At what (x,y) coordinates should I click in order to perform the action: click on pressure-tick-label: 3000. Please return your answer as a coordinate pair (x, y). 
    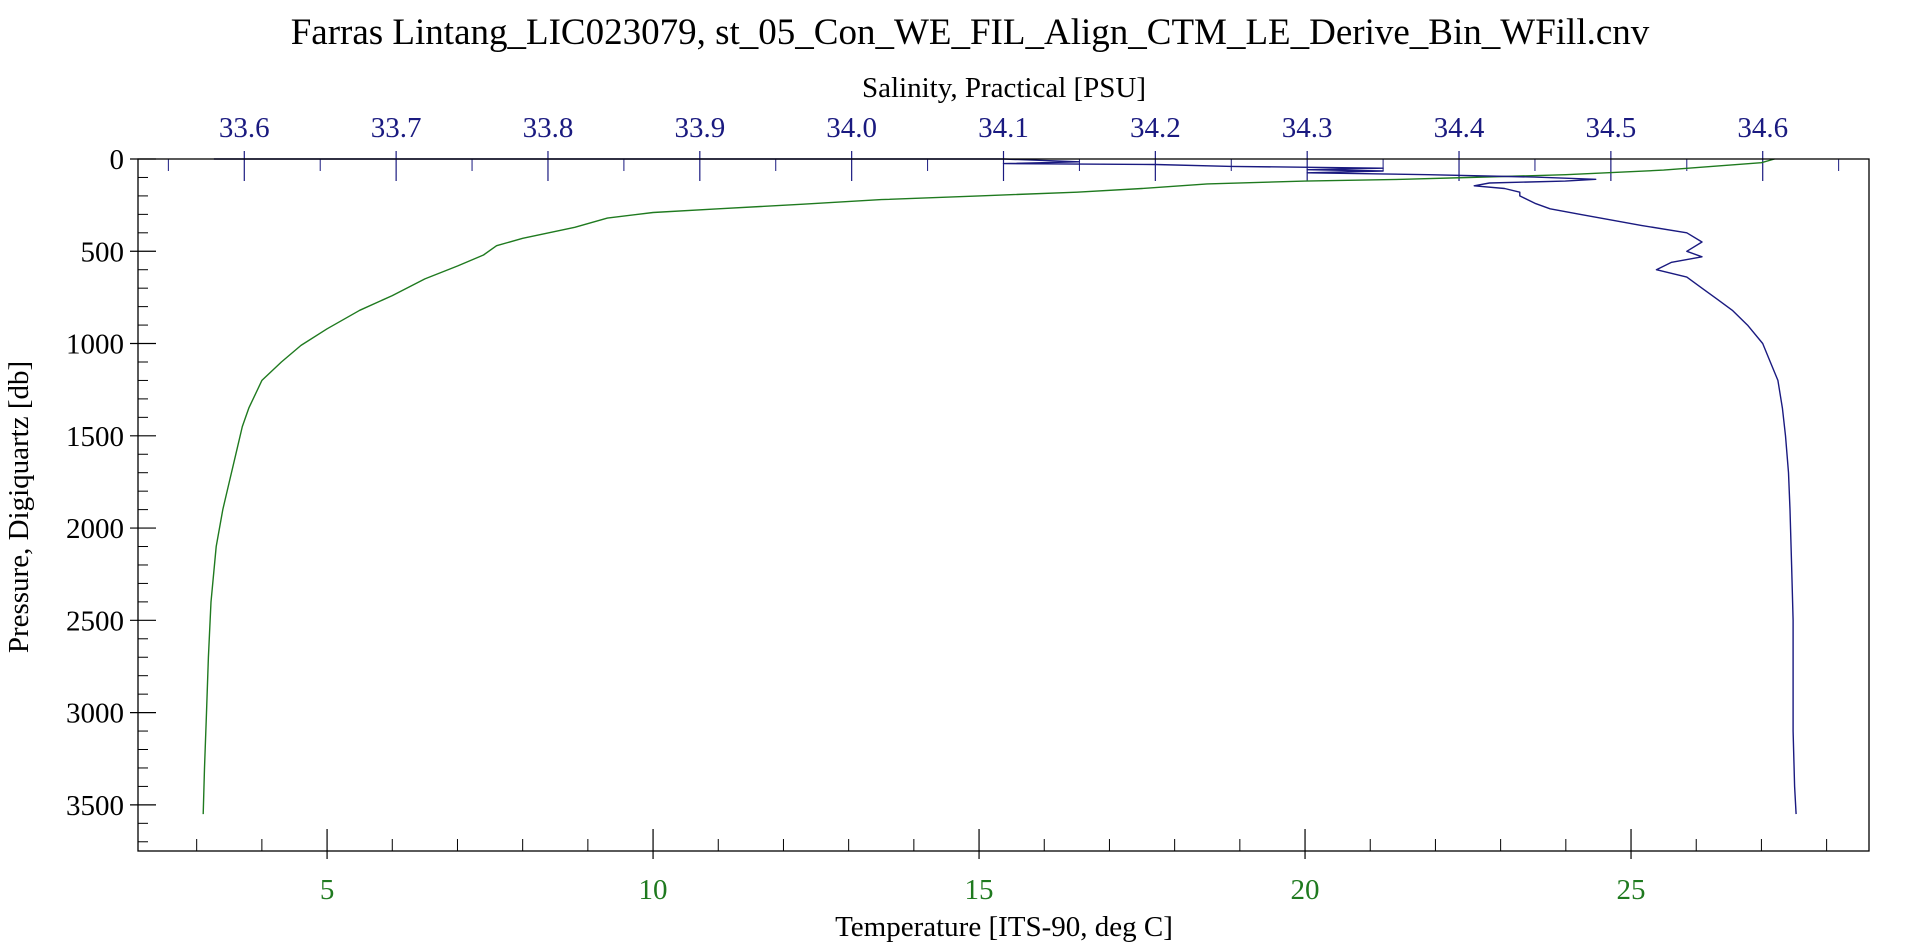
    Looking at the image, I should click on (95, 714).